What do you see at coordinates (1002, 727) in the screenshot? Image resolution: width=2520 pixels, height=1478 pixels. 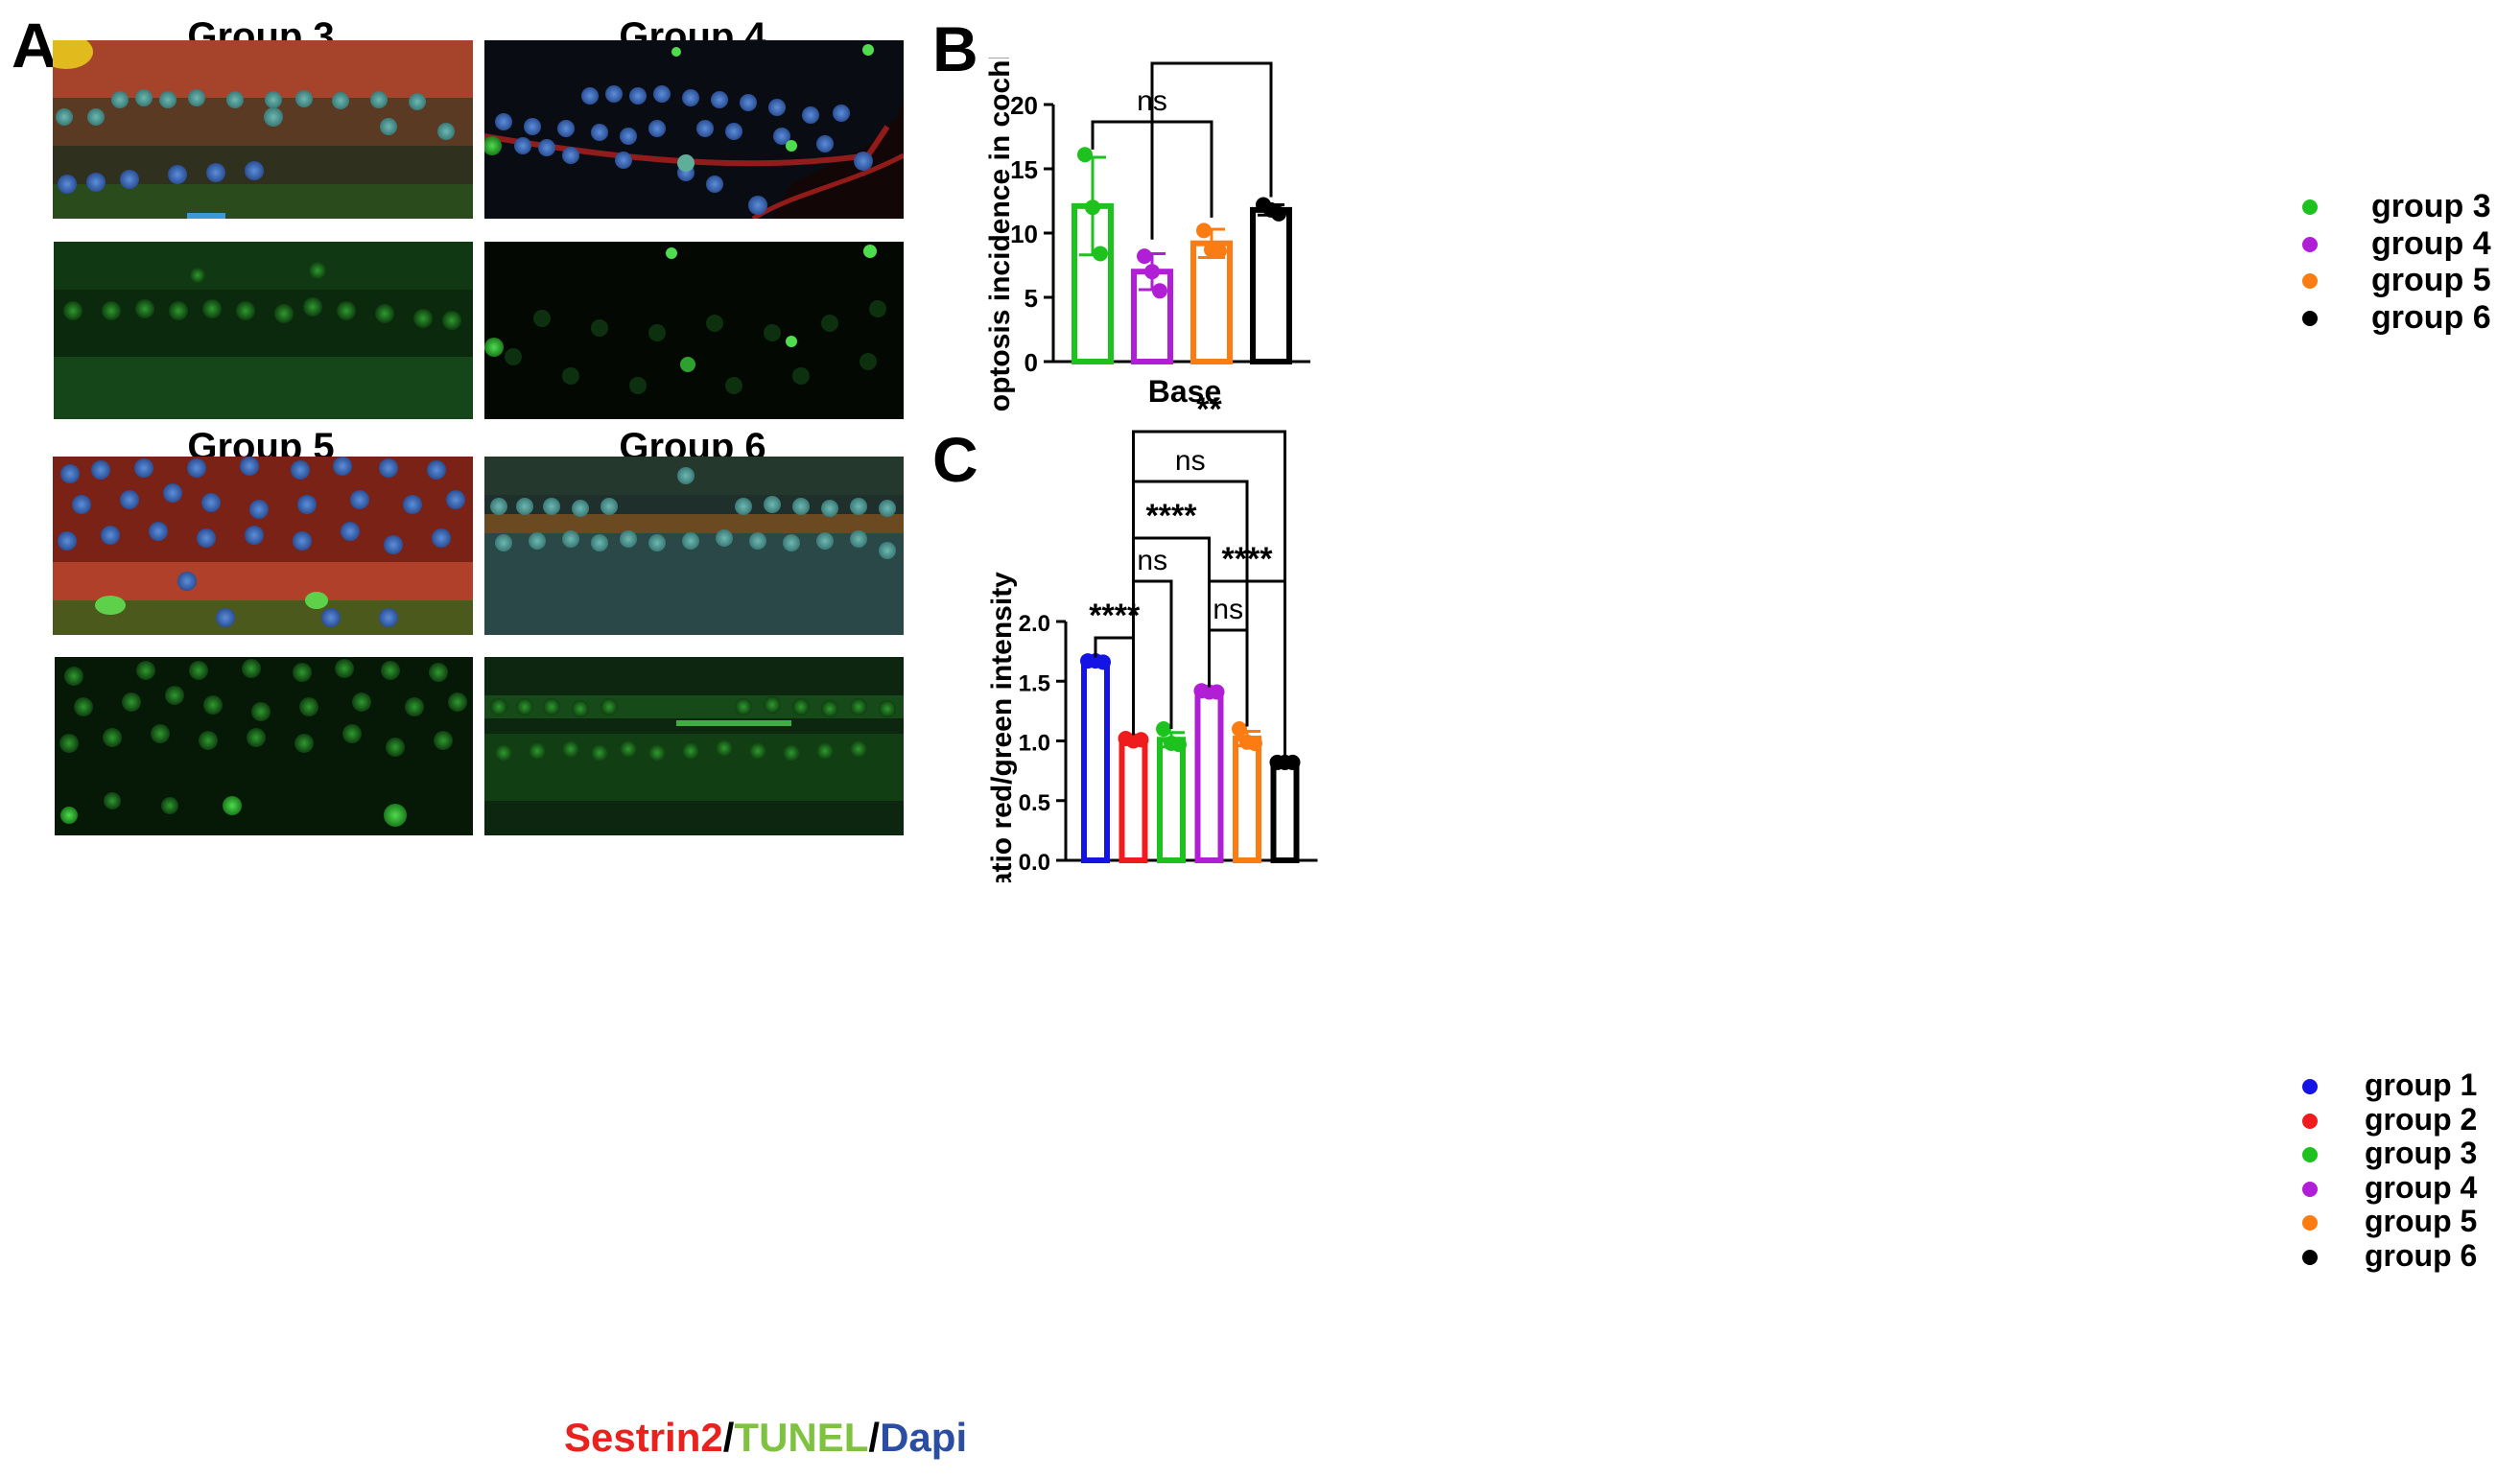 I see `y-axis-label: Ratio red/green intensity` at bounding box center [1002, 727].